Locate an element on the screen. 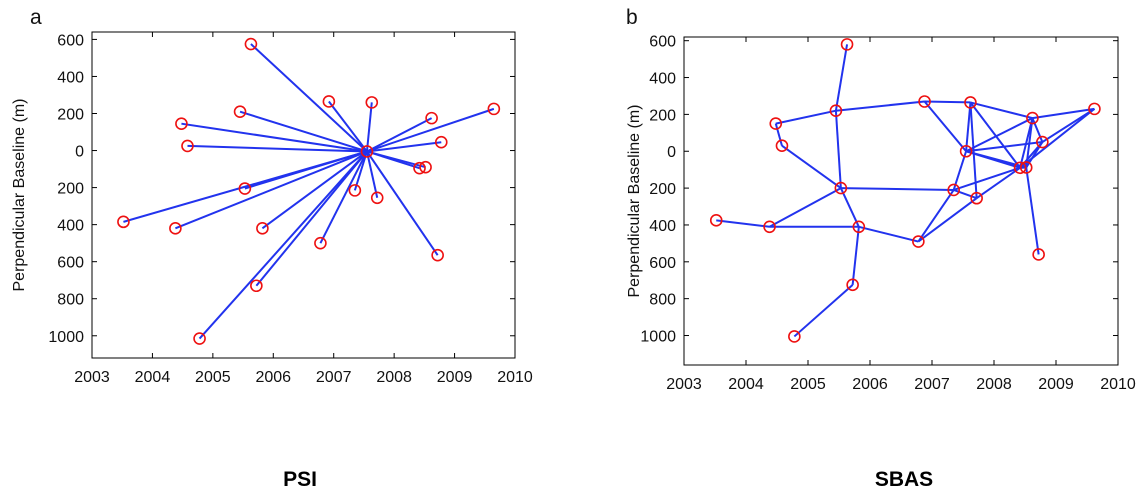 The image size is (1144, 501). psi-xtick-label: 2003 is located at coordinates (92, 377).